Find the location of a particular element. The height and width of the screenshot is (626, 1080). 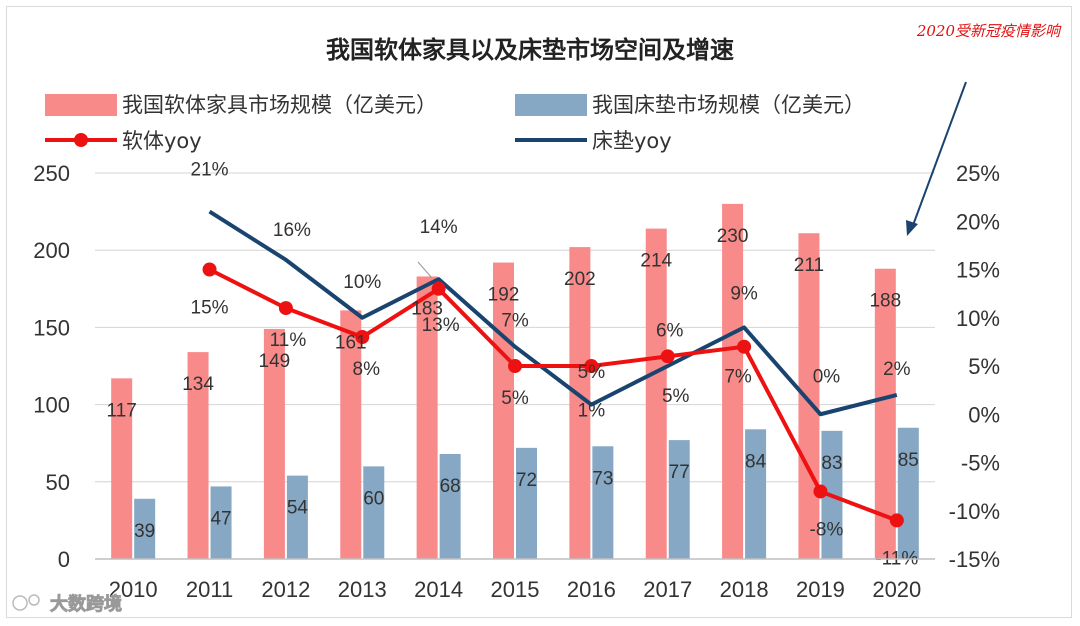

bar-sofa-2011 is located at coordinates (198, 455).